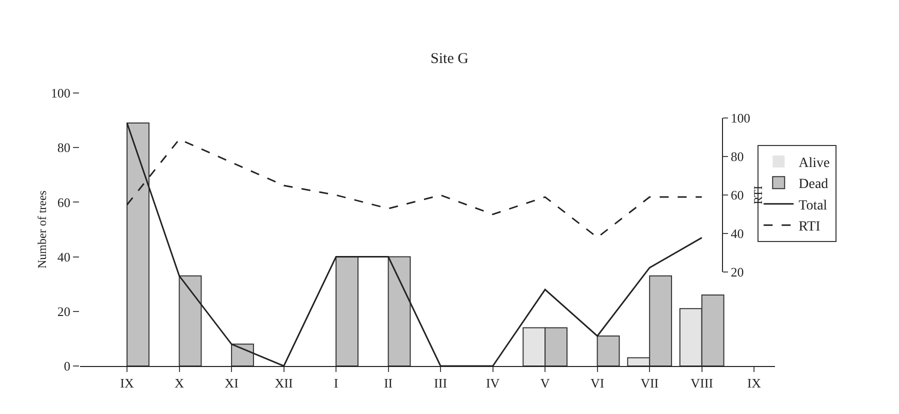  I want to click on y-tick-label: 40, so click(63, 256).